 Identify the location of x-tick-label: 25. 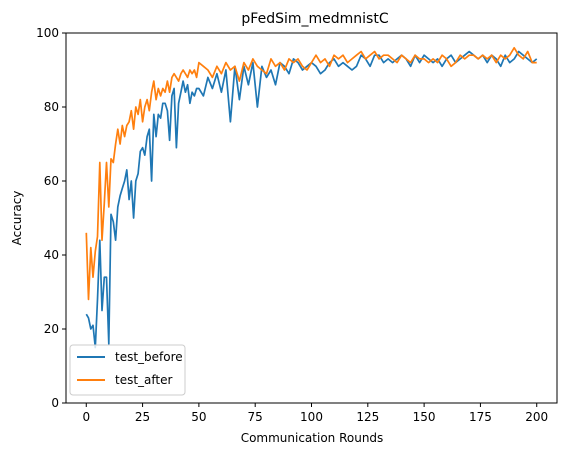
(142, 417).